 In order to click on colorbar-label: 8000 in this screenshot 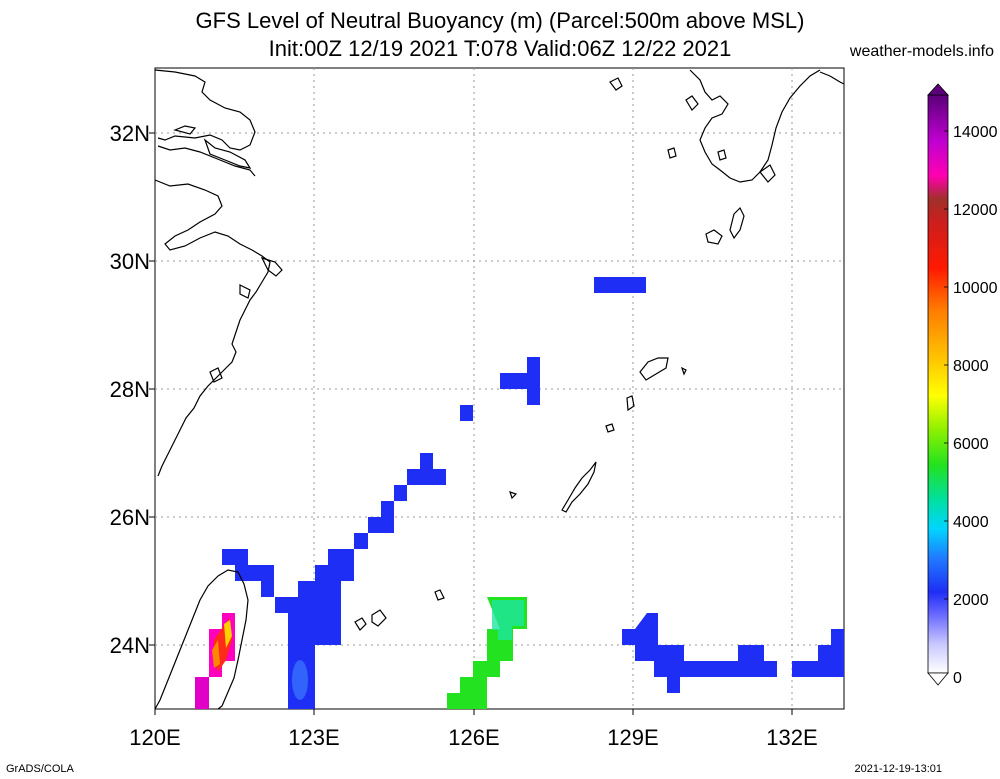, I will do `click(971, 366)`.